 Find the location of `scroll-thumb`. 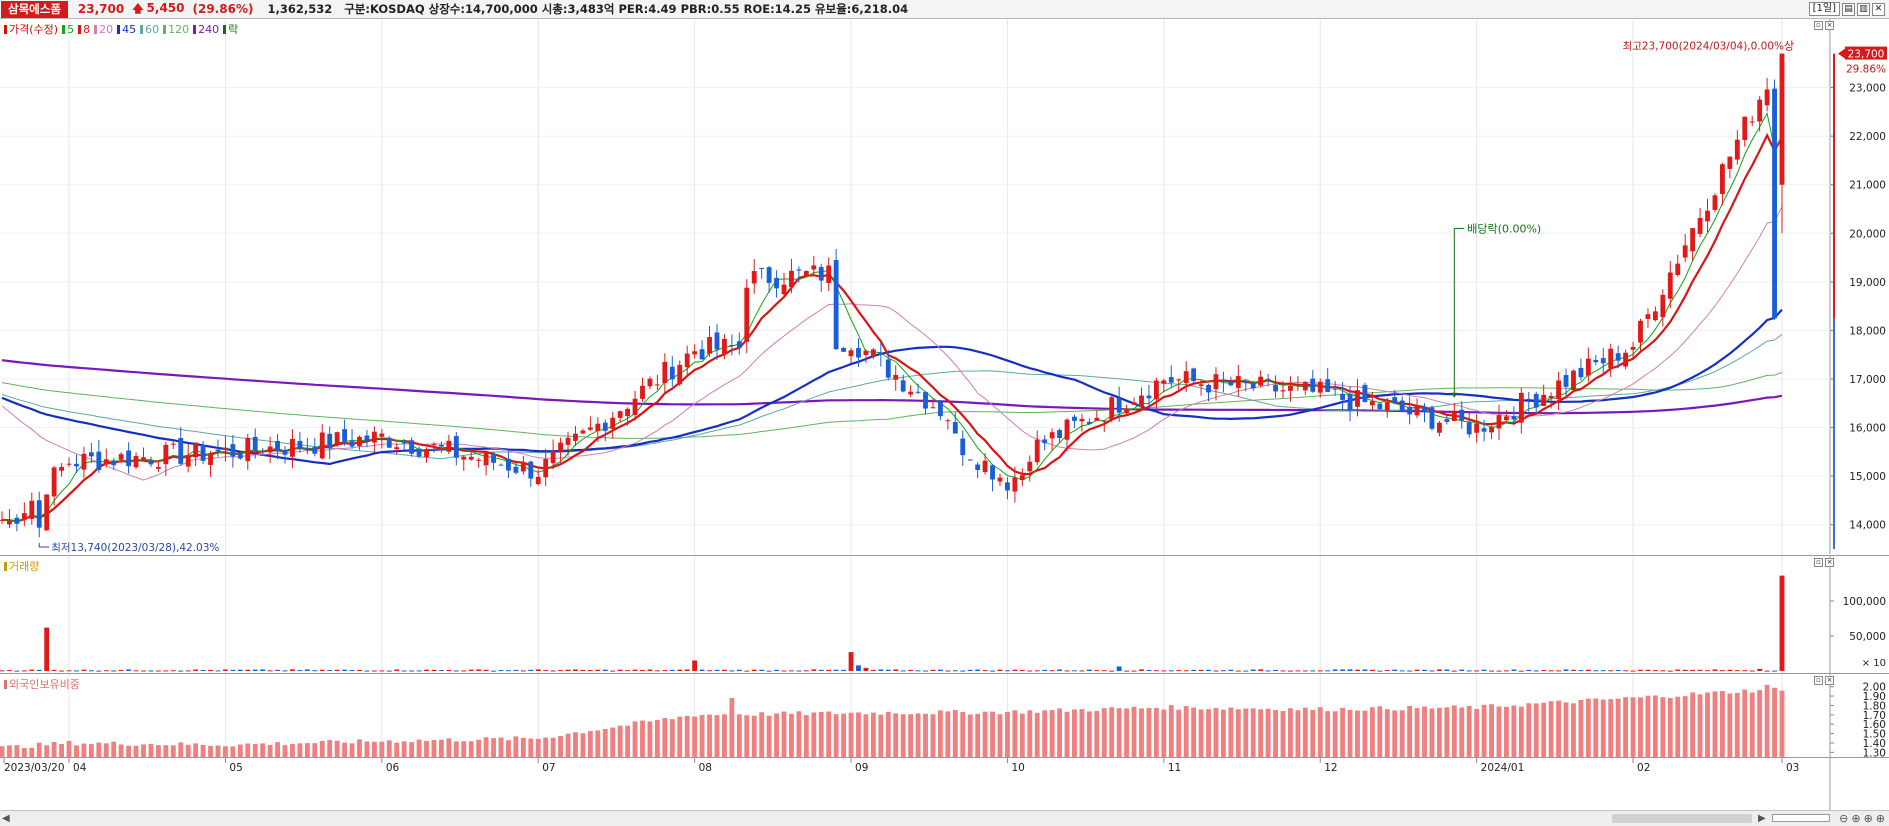

scroll-thumb is located at coordinates (1682, 818).